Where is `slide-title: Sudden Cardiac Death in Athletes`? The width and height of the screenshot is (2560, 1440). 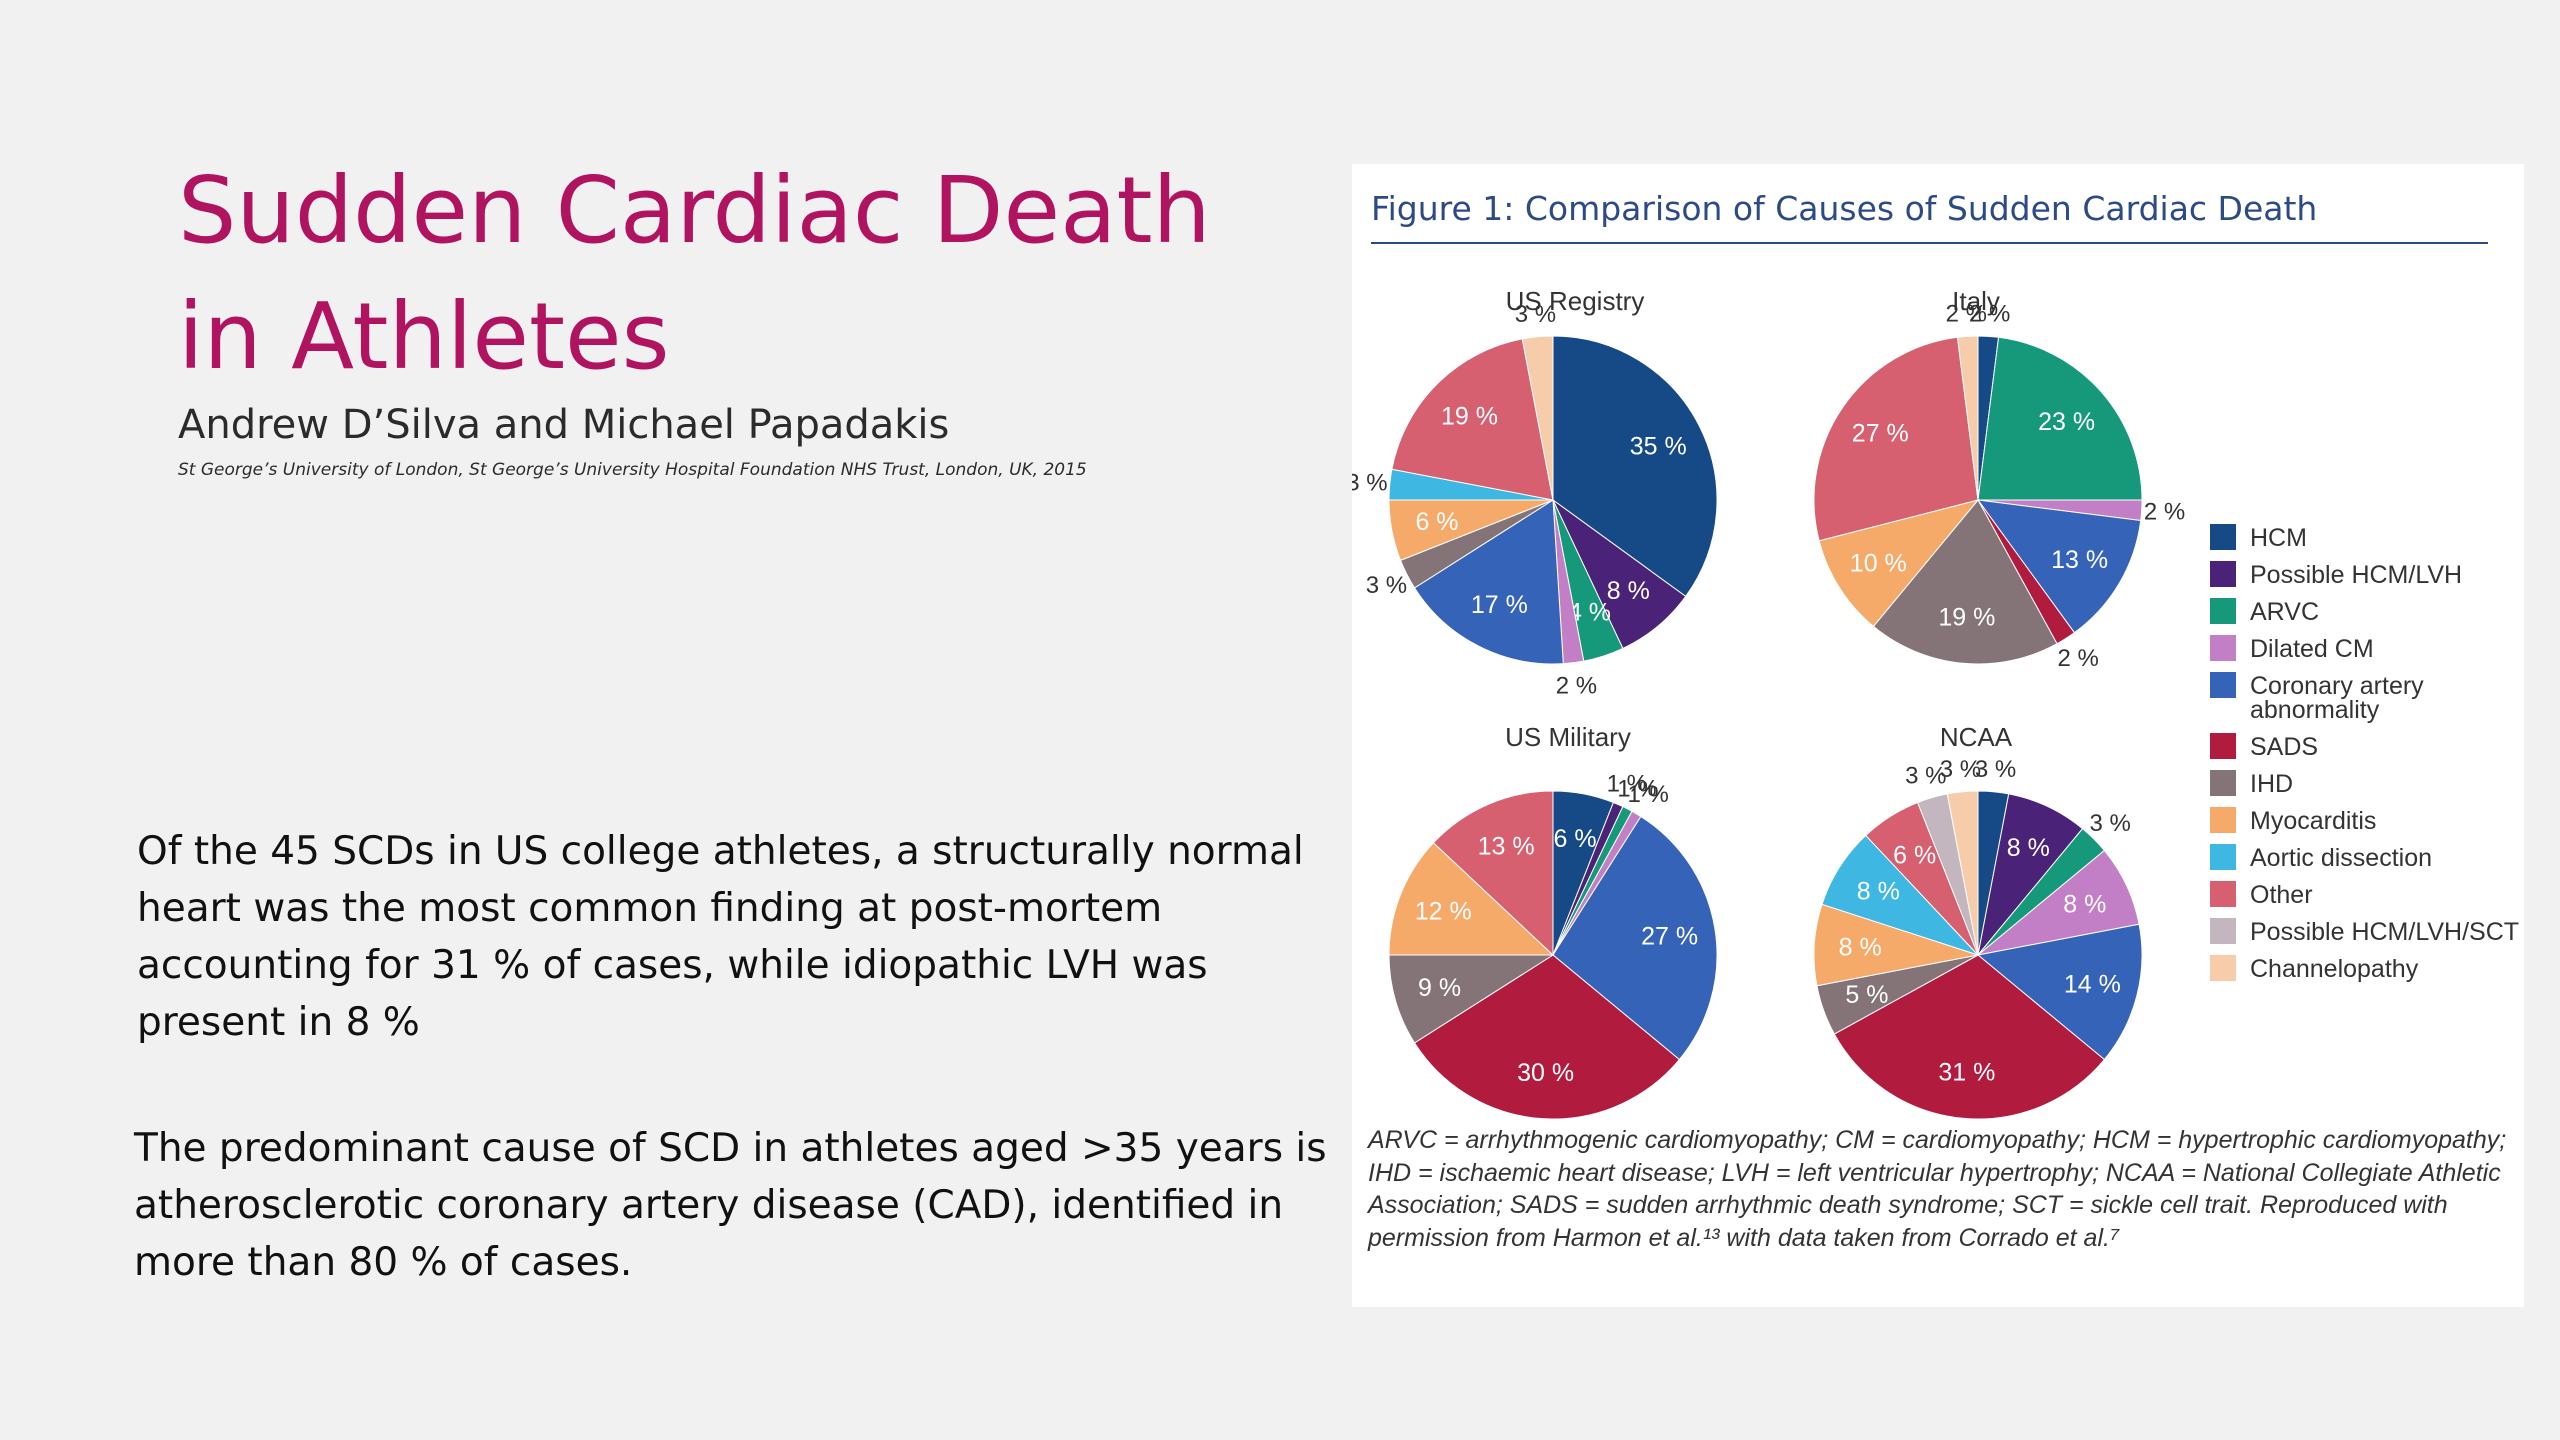
slide-title: Sudden Cardiac Death in Athletes is located at coordinates (694, 273).